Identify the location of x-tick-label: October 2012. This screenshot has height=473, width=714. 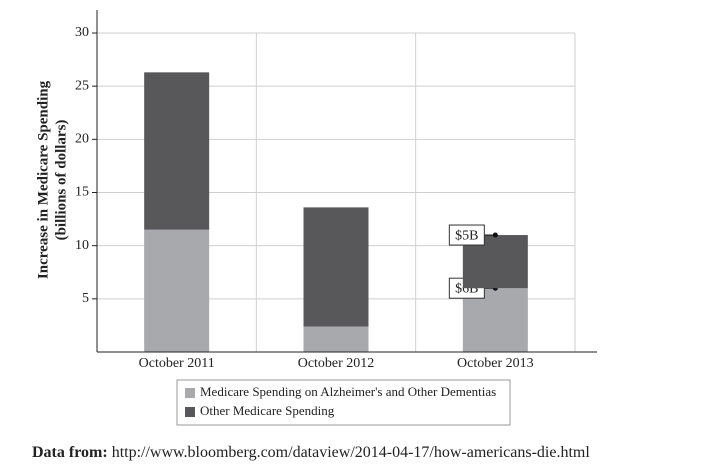
(336, 363).